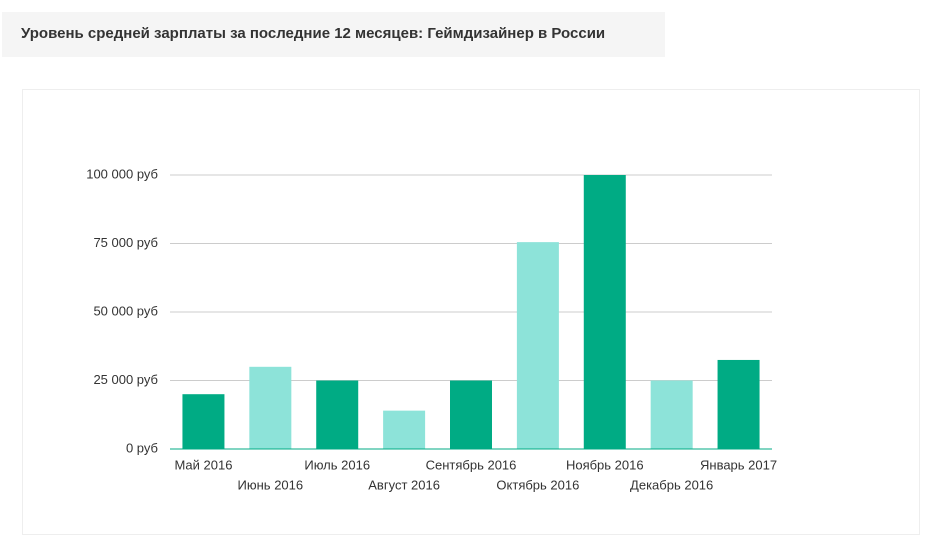 The height and width of the screenshot is (549, 933). What do you see at coordinates (738, 464) in the screenshot?
I see `x-tick-label: Январь 2017` at bounding box center [738, 464].